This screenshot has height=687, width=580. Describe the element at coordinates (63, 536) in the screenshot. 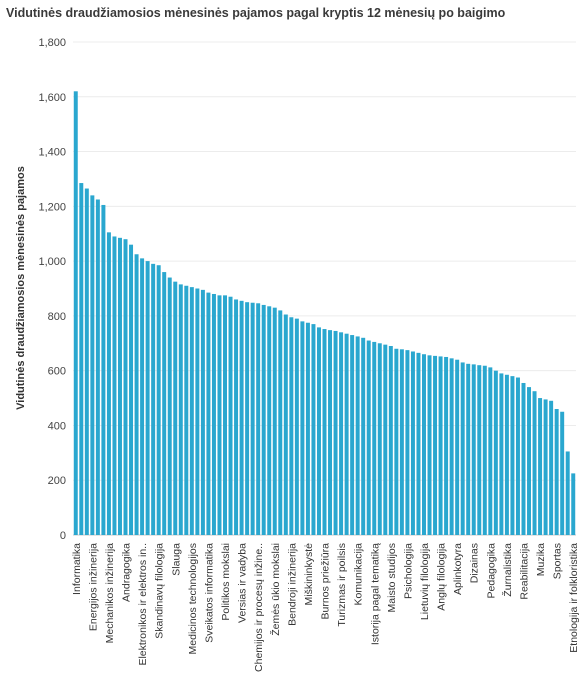

I see `y-tick-label: 0` at that location.